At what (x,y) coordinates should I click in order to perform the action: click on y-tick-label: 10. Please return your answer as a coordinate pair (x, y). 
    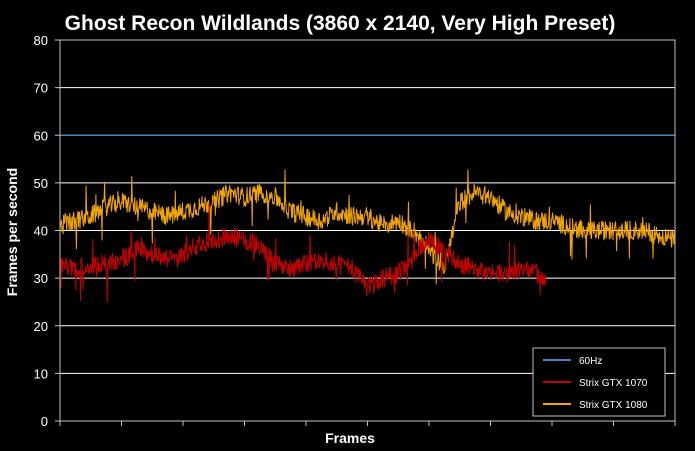
    Looking at the image, I should click on (41, 373).